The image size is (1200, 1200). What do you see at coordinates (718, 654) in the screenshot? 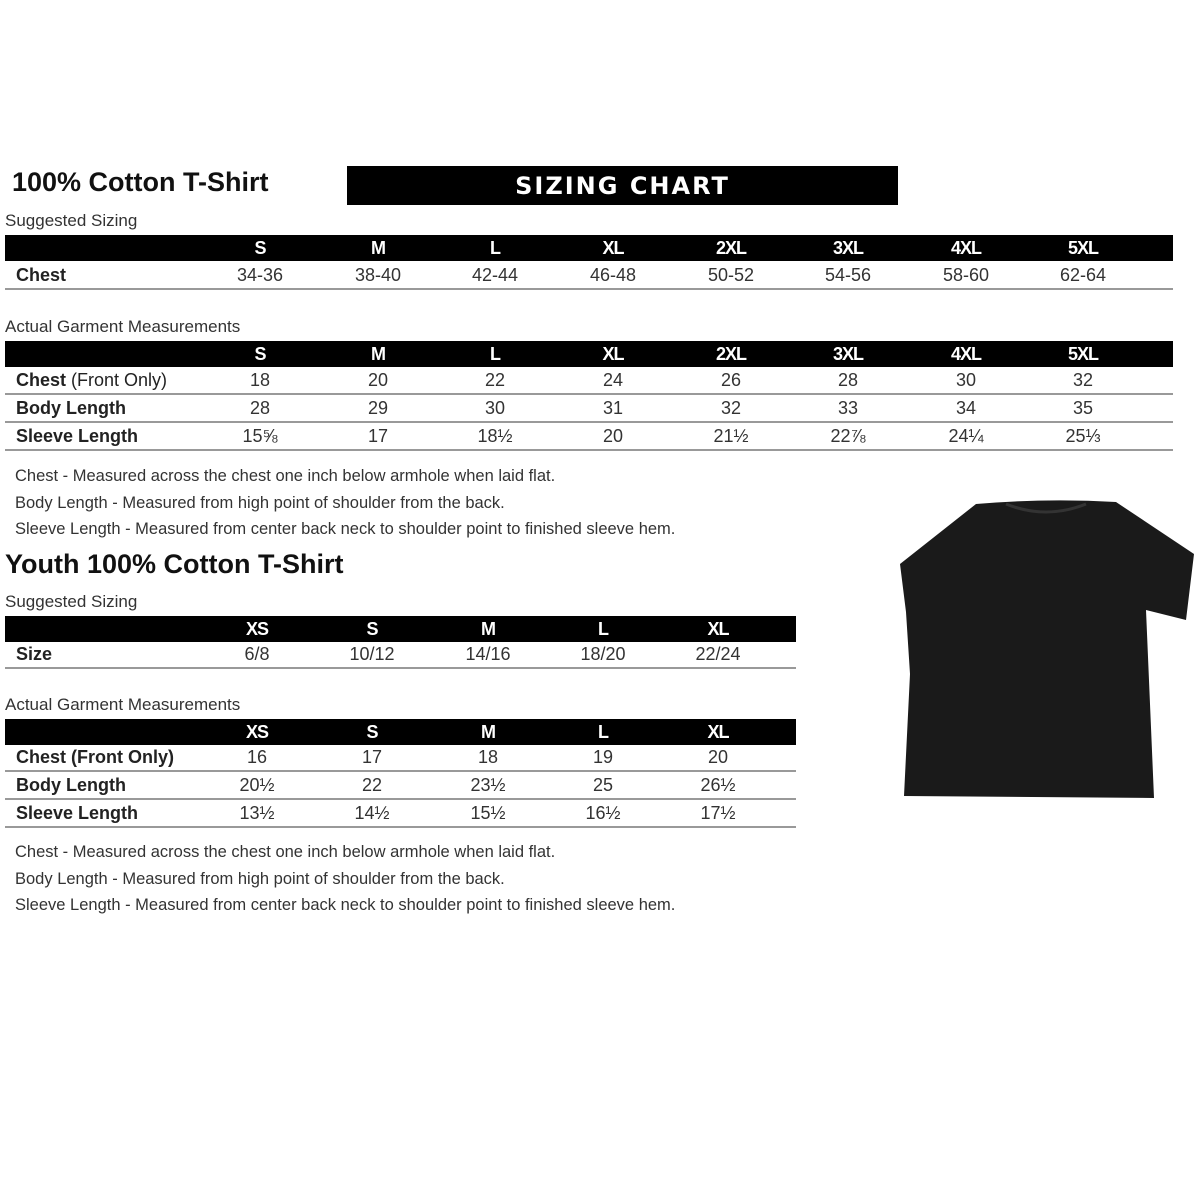
I see `table-cell: 22/24` at bounding box center [718, 654].